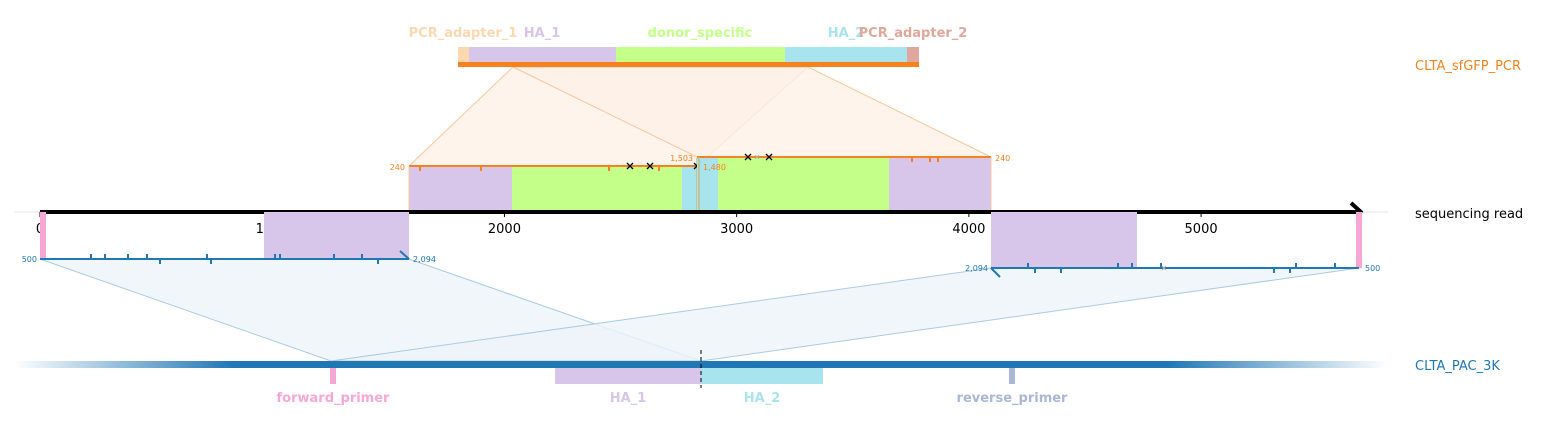 This screenshot has width=1541, height=431. What do you see at coordinates (1469, 214) in the screenshot?
I see `read-track-label: sequencing read` at bounding box center [1469, 214].